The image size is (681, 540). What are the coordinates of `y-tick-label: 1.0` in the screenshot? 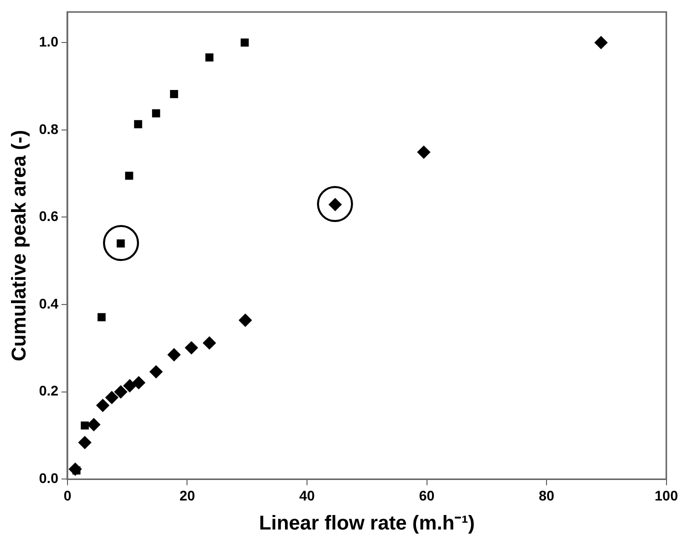 It's located at (48, 41).